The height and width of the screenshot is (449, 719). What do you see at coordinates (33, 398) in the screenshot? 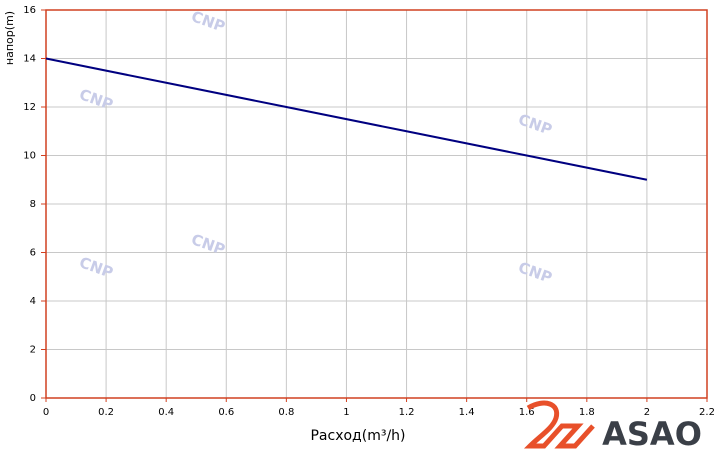
I see `y-tick-label: 0` at bounding box center [33, 398].